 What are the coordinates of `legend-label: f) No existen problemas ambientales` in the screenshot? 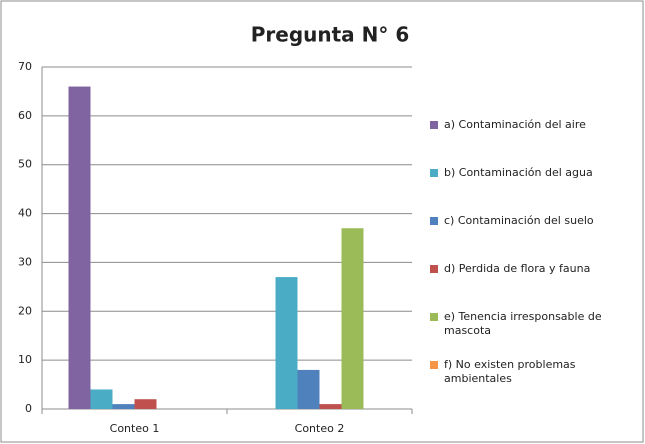 It's located at (510, 371).